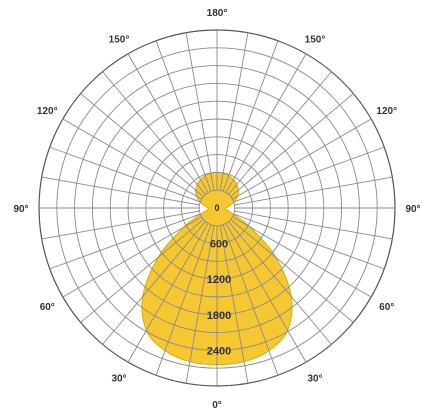 Image resolution: width=430 pixels, height=412 pixels. Describe the element at coordinates (217, 405) in the screenshot. I see `angle-label-0: 0°` at that location.